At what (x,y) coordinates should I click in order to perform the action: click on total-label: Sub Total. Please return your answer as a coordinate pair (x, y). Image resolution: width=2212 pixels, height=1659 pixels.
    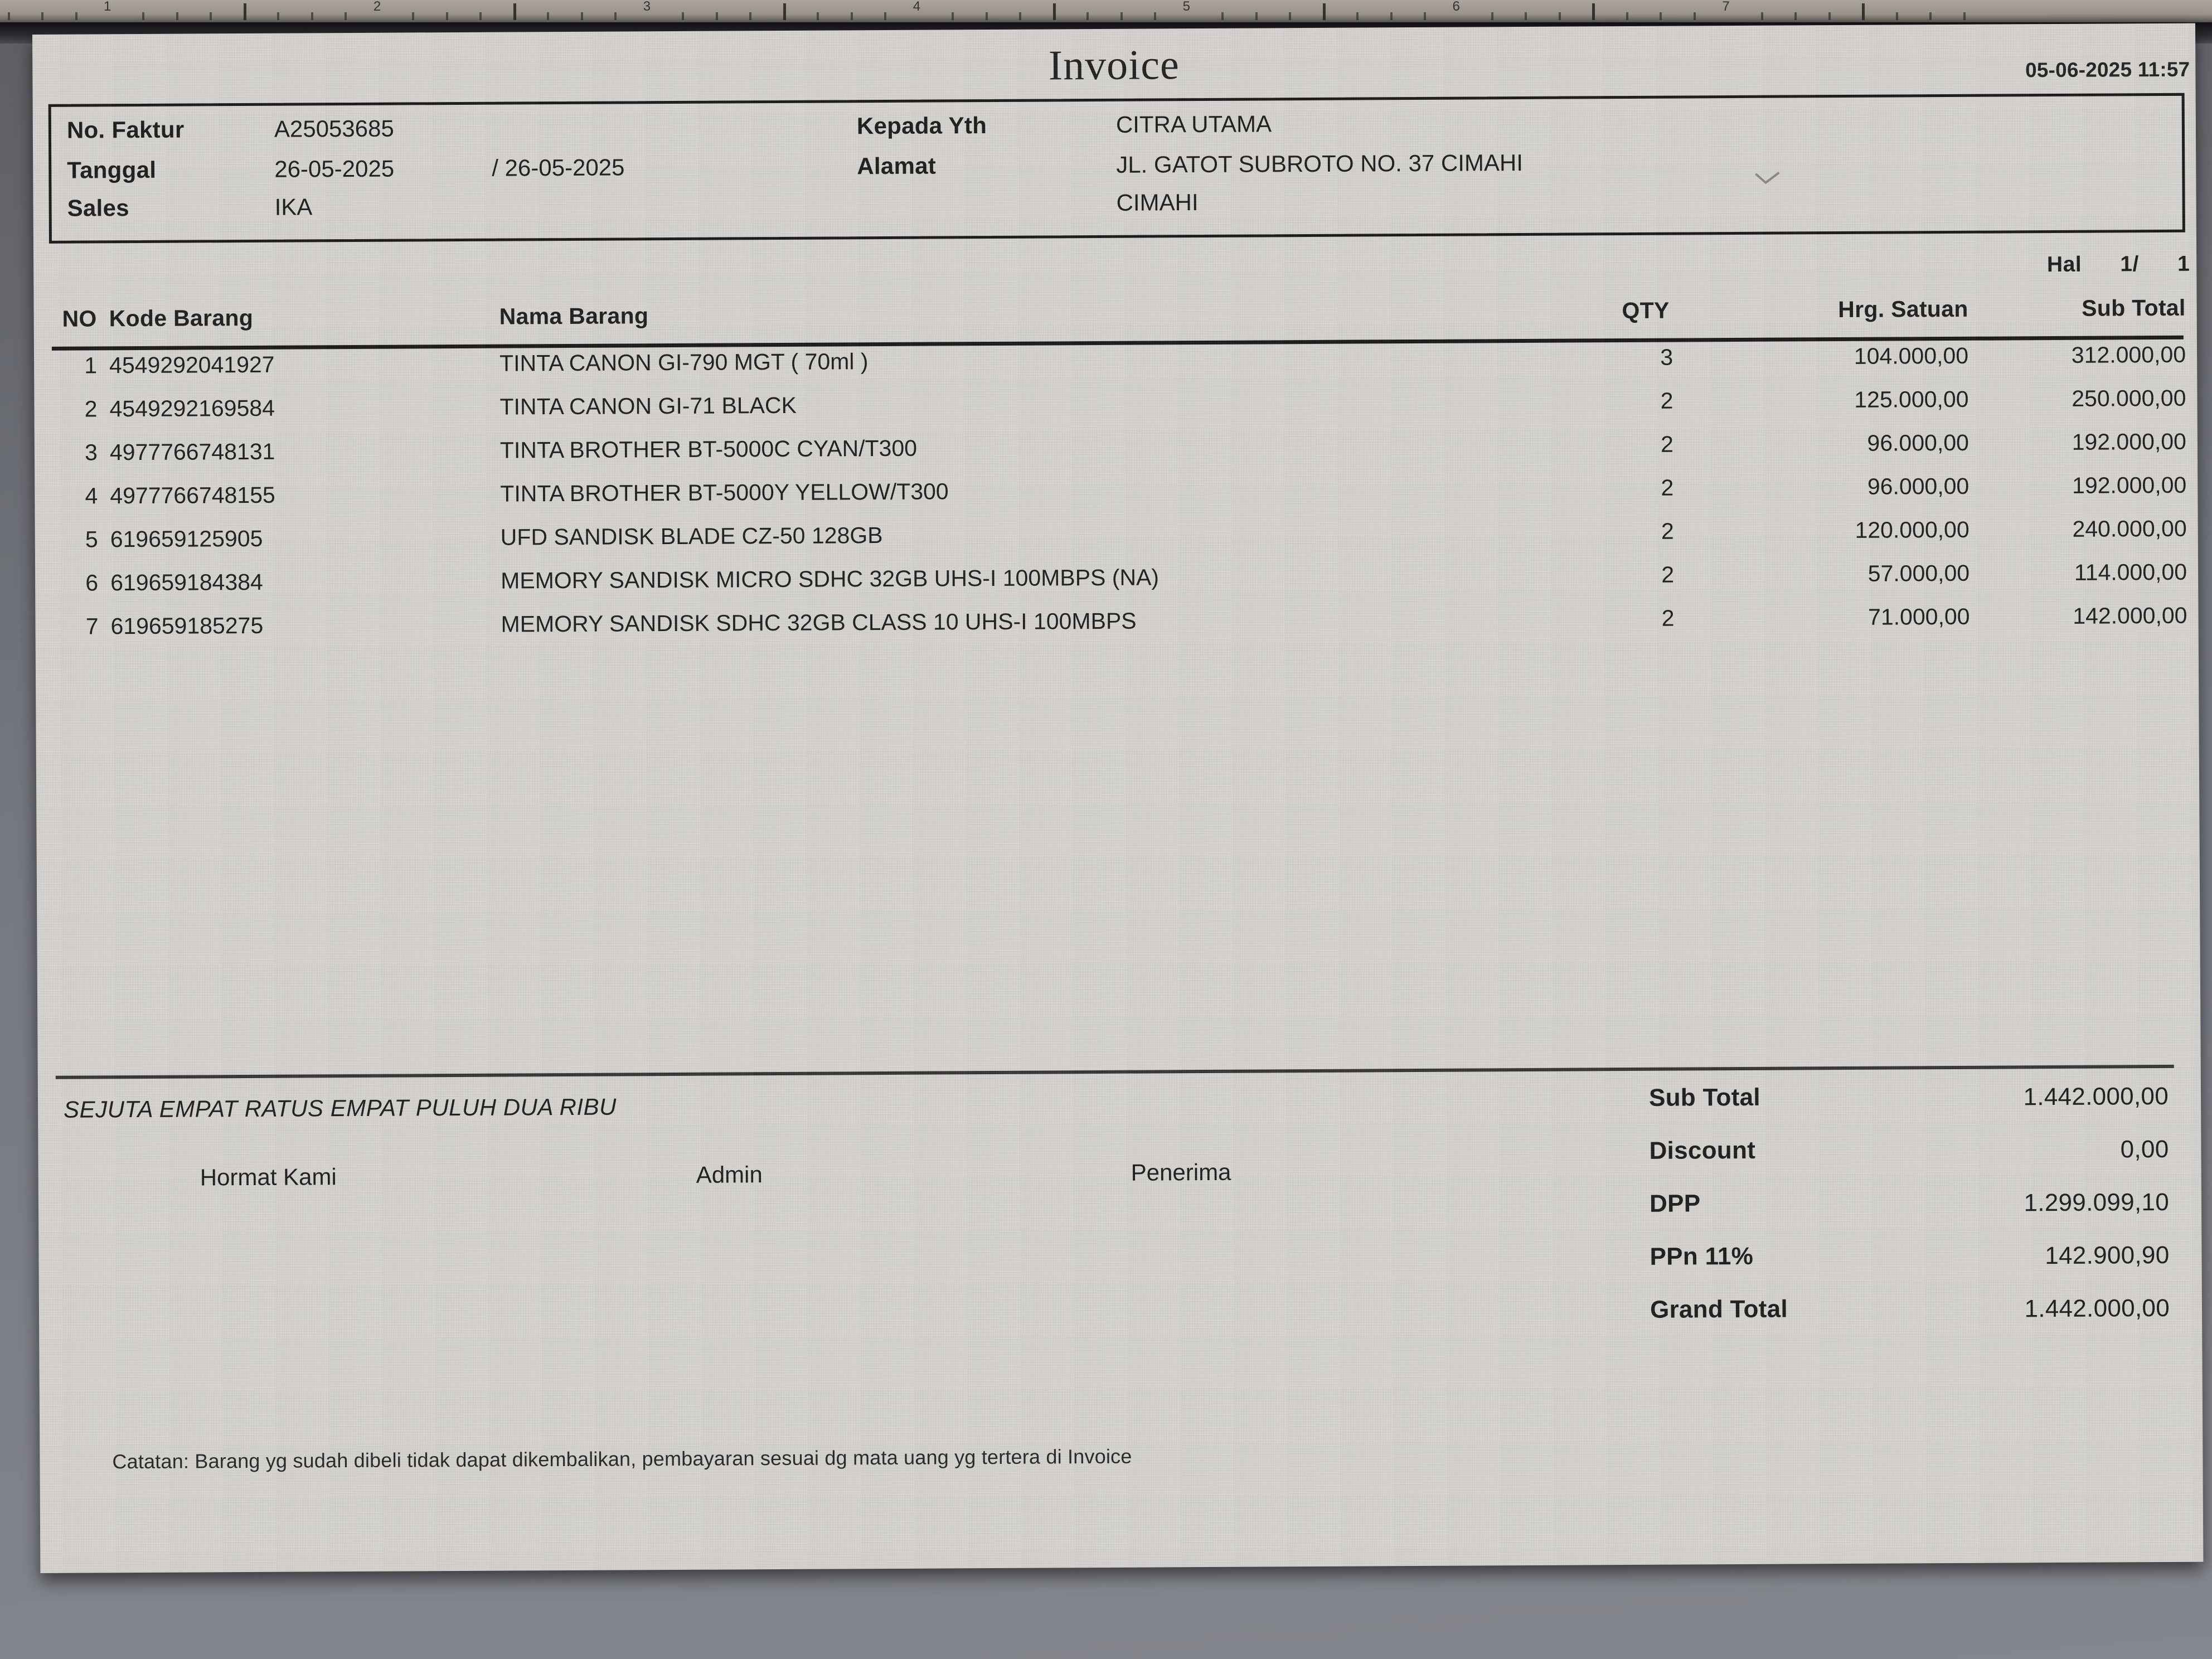
    Looking at the image, I should click on (1704, 1097).